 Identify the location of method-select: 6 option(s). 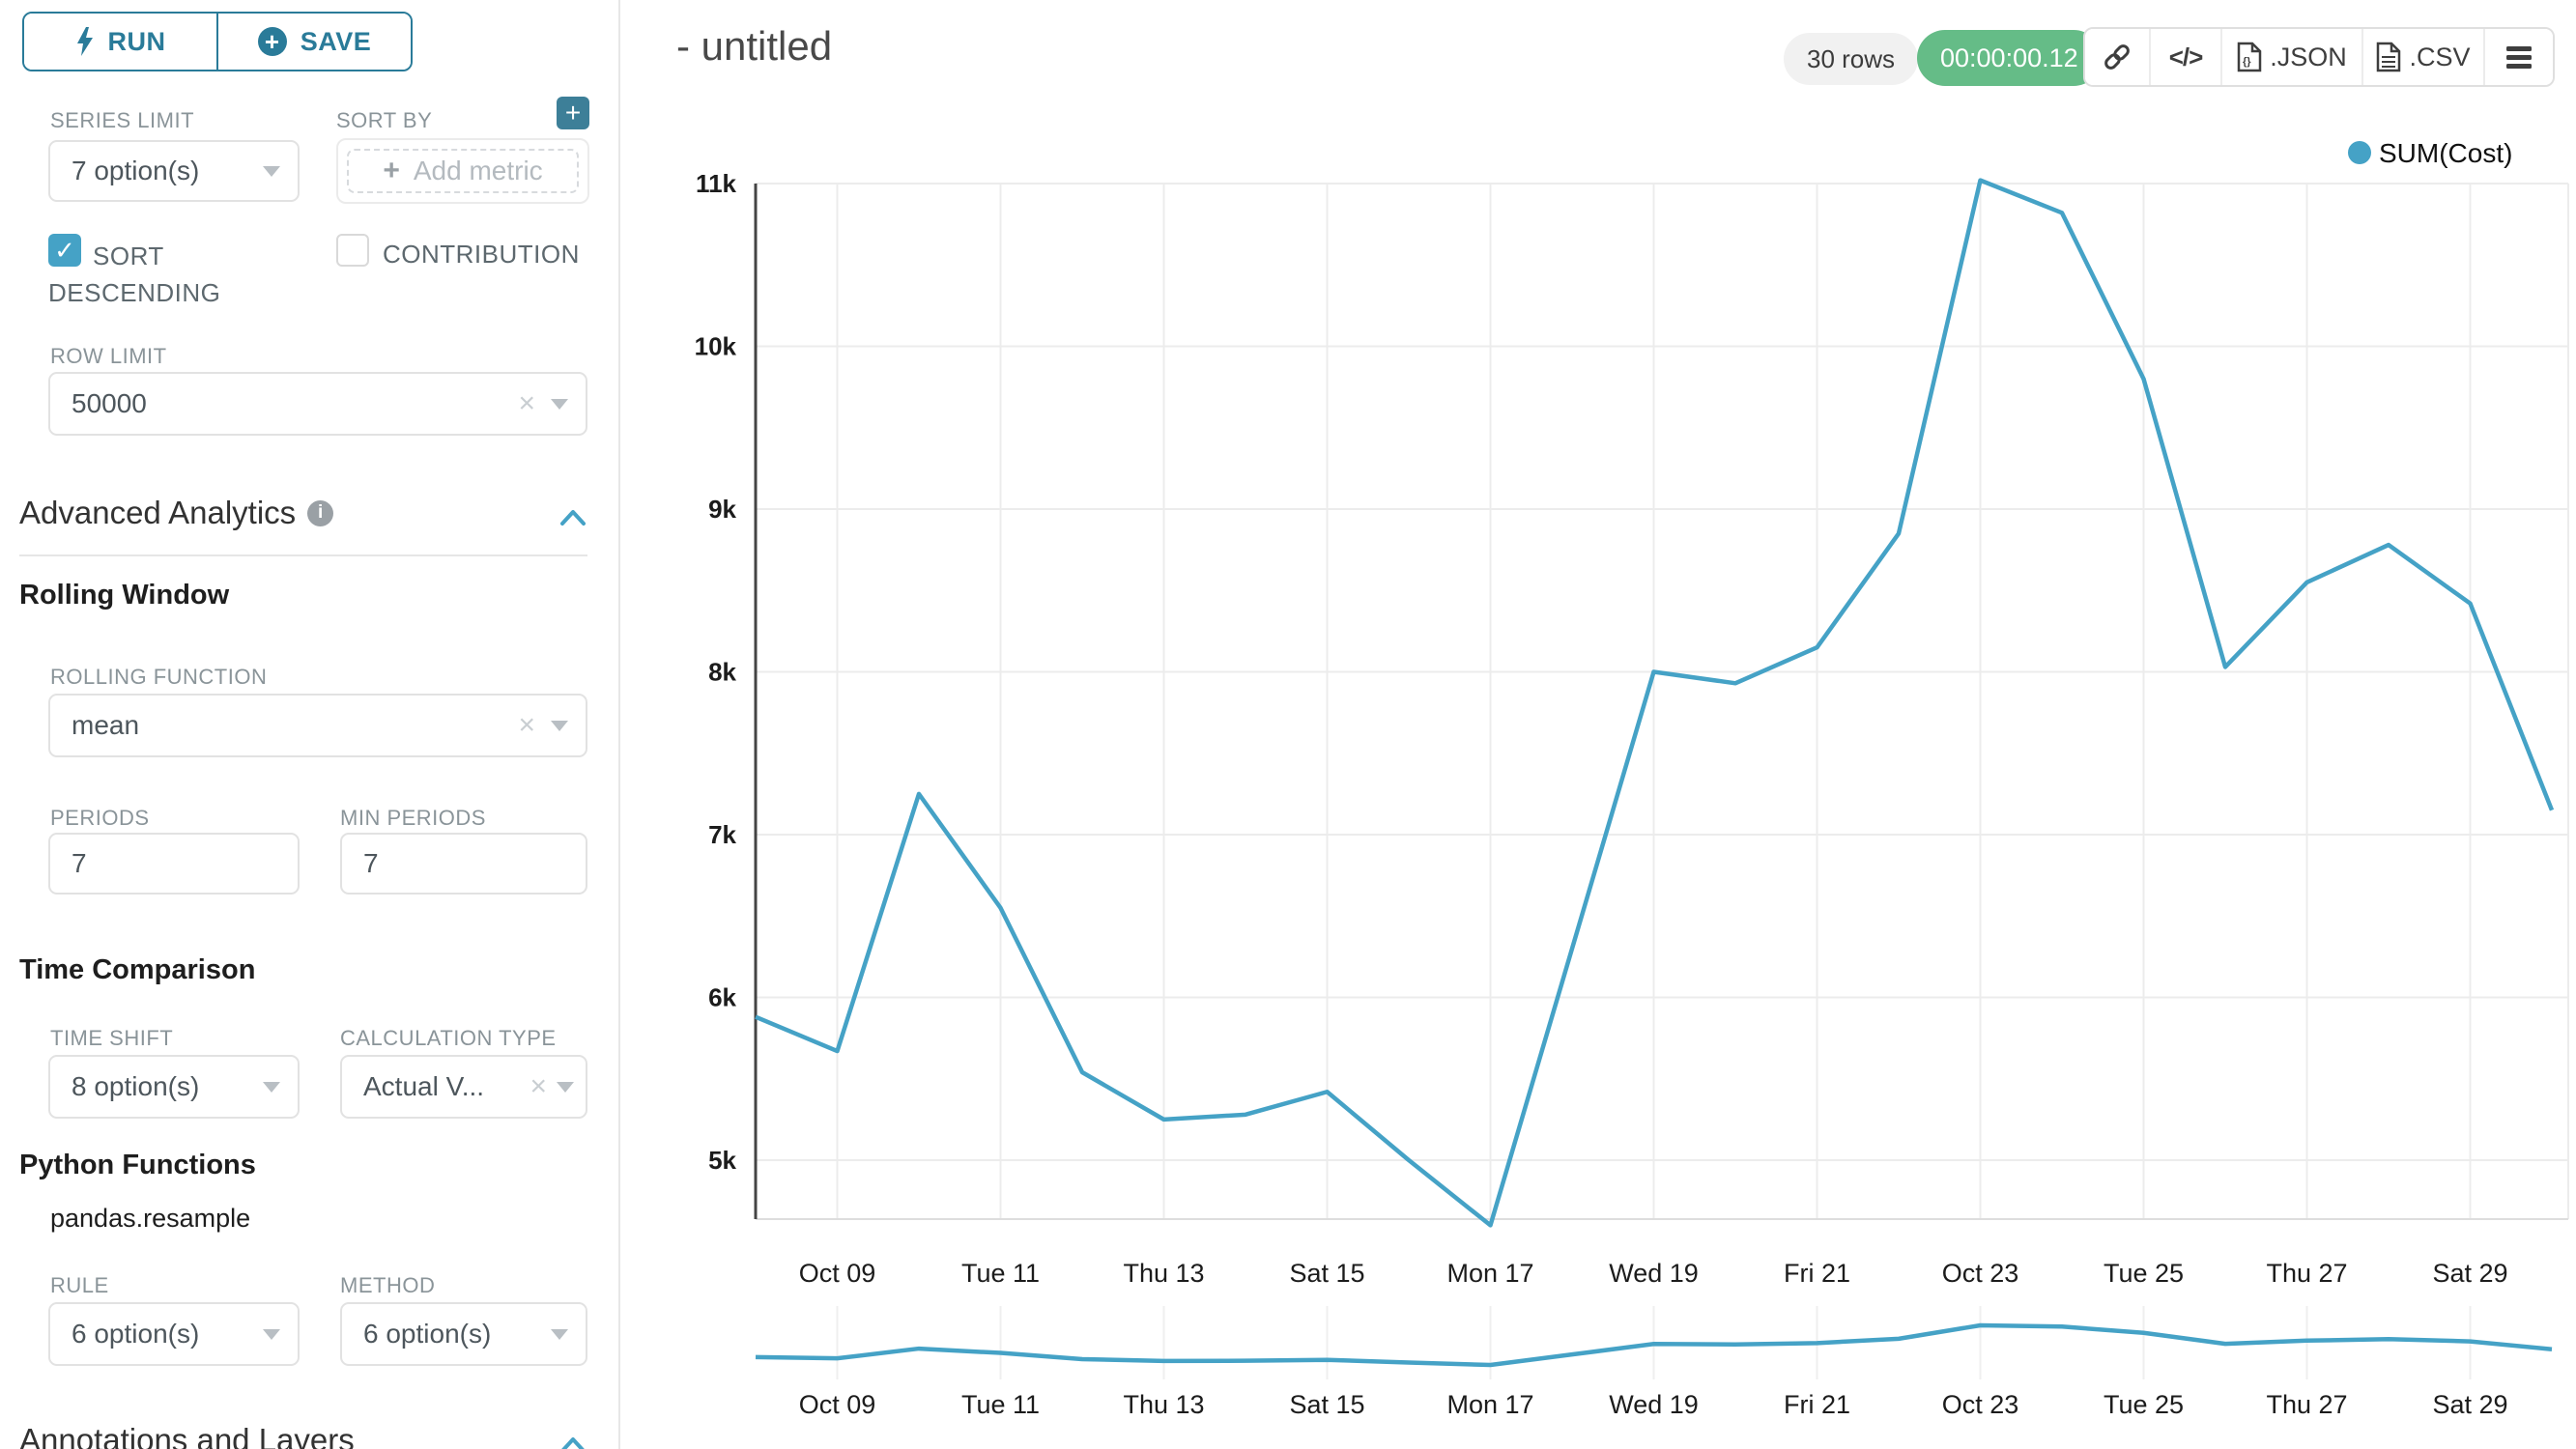
(464, 1334).